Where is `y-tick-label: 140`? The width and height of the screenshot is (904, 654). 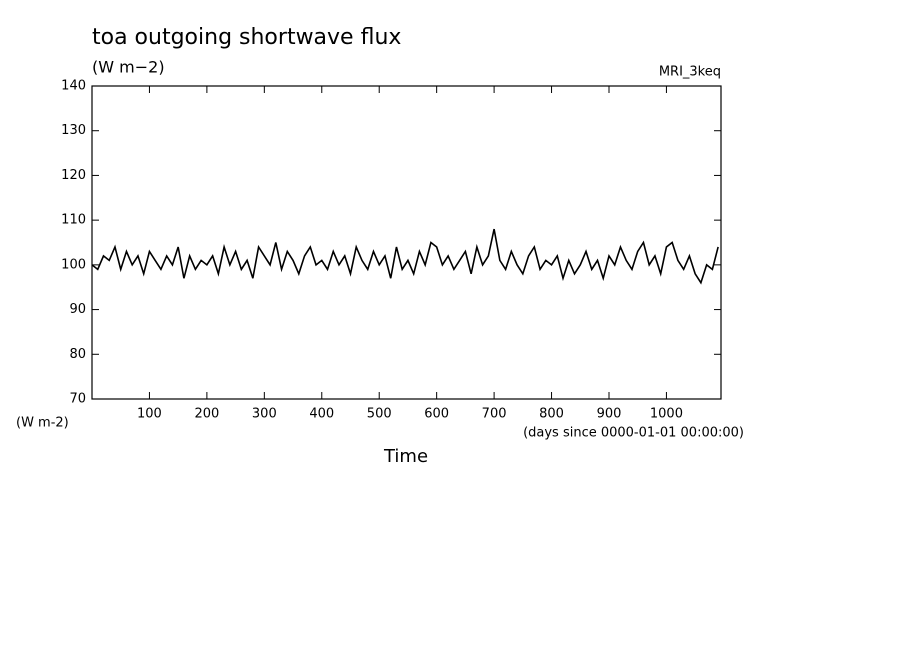
y-tick-label: 140 is located at coordinates (73, 86).